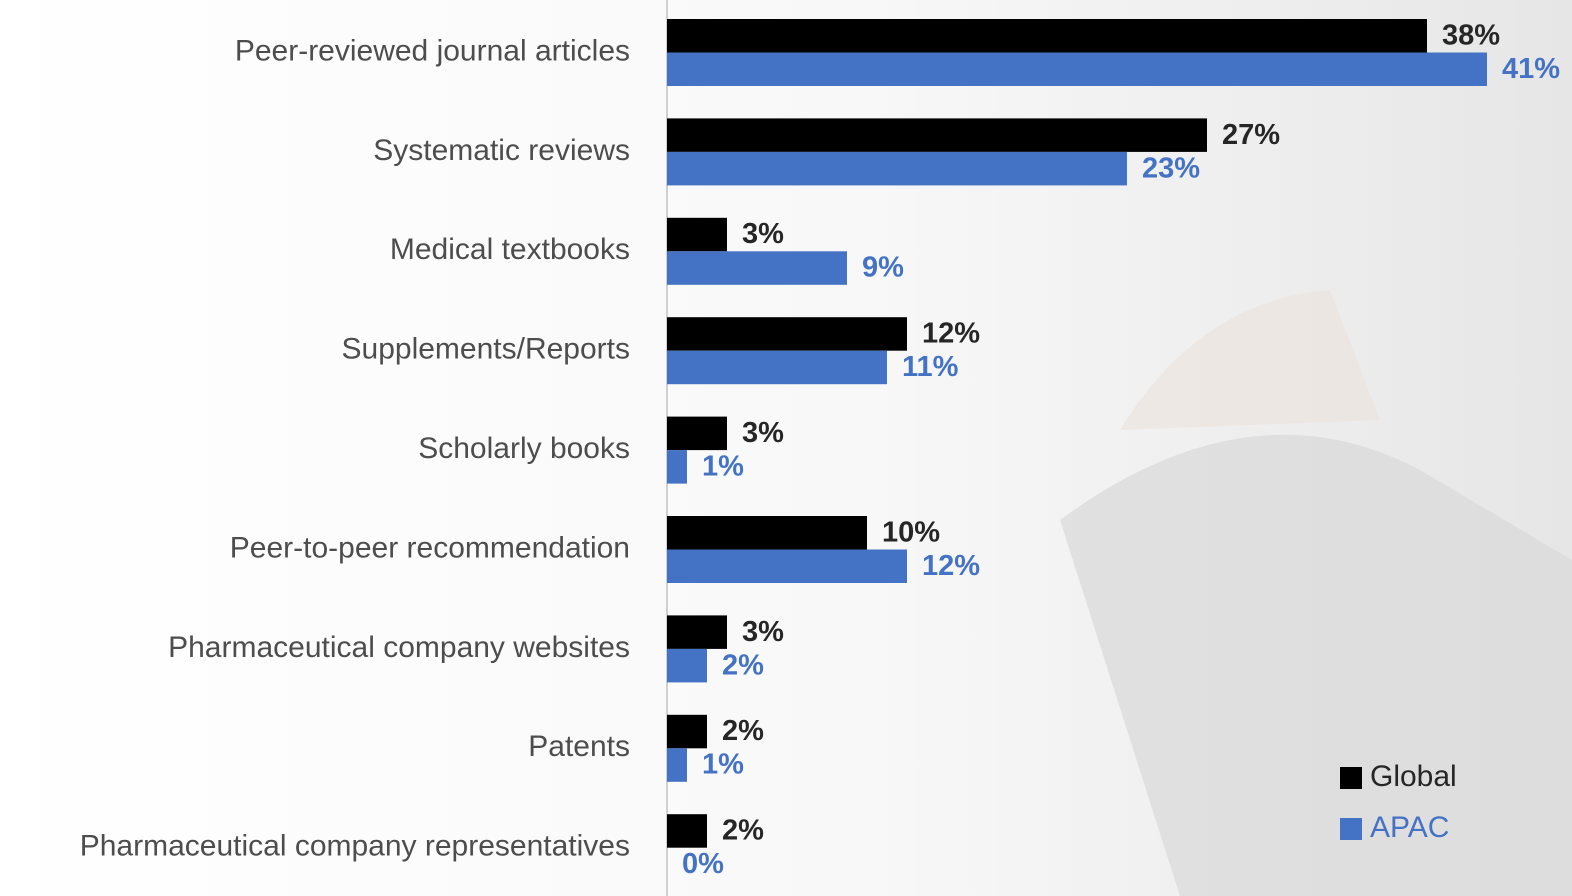  What do you see at coordinates (883, 268) in the screenshot?
I see `value-label: 9%` at bounding box center [883, 268].